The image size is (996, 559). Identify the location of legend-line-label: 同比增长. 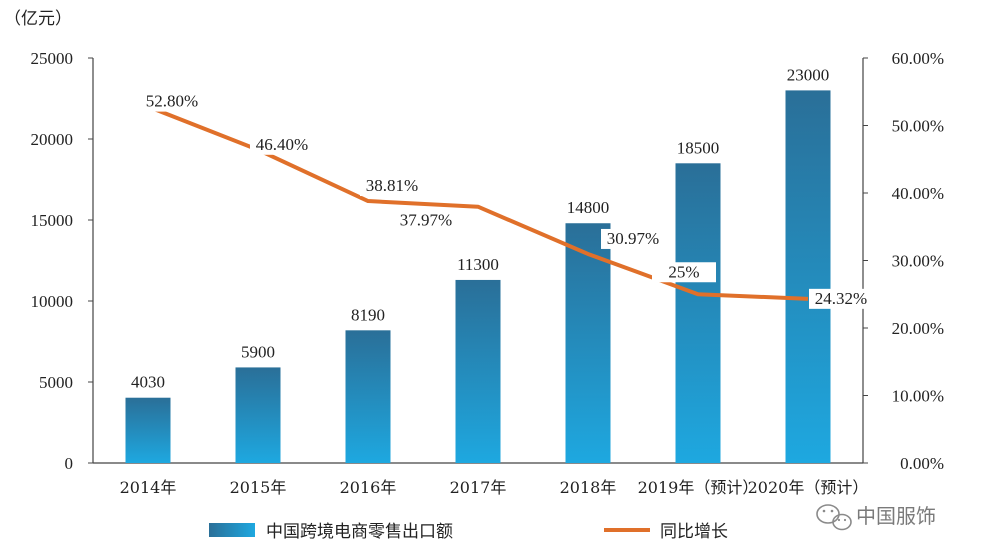
(694, 532).